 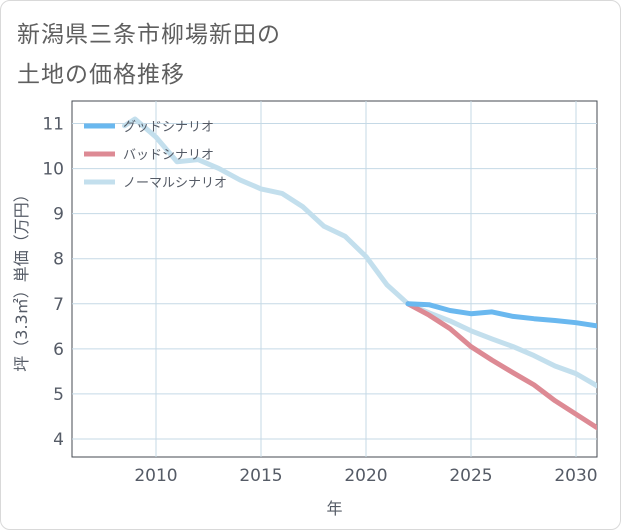 I want to click on legend-label: グッドシナリオ, so click(x=168, y=127).